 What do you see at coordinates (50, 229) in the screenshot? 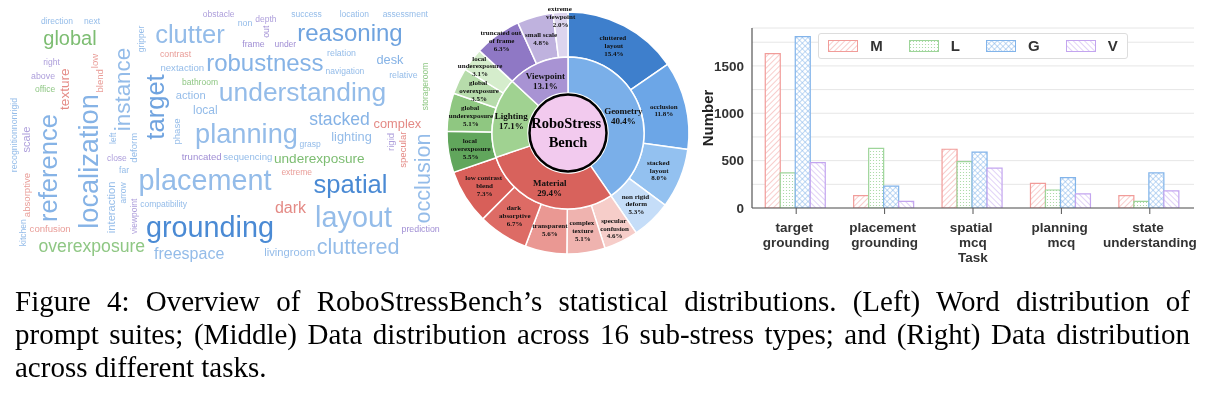
I see `text: confusion` at bounding box center [50, 229].